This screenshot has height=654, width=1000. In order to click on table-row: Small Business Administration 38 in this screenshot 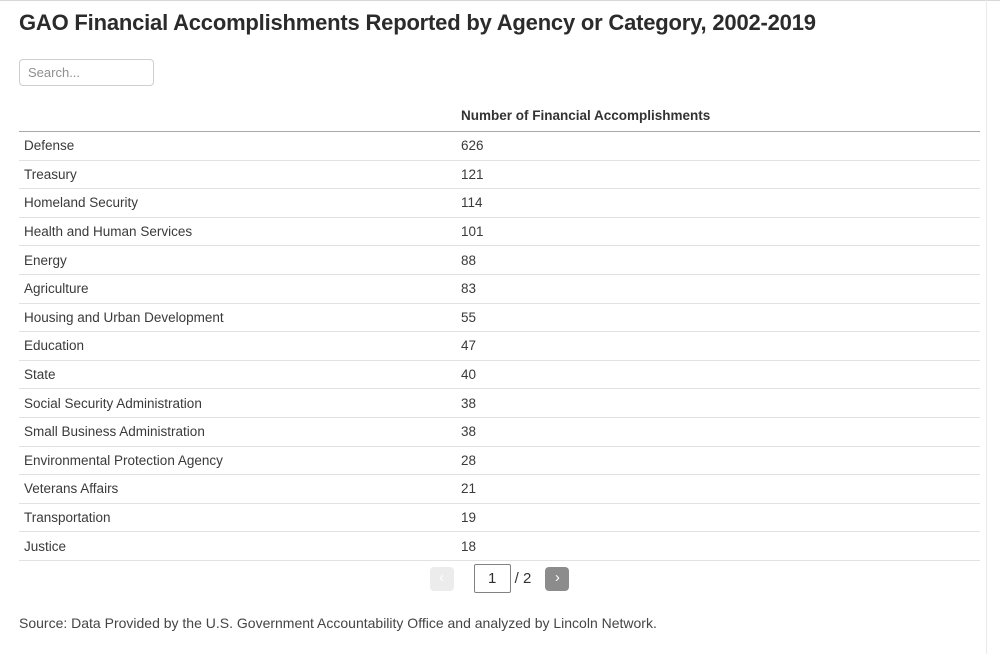, I will do `click(499, 432)`.